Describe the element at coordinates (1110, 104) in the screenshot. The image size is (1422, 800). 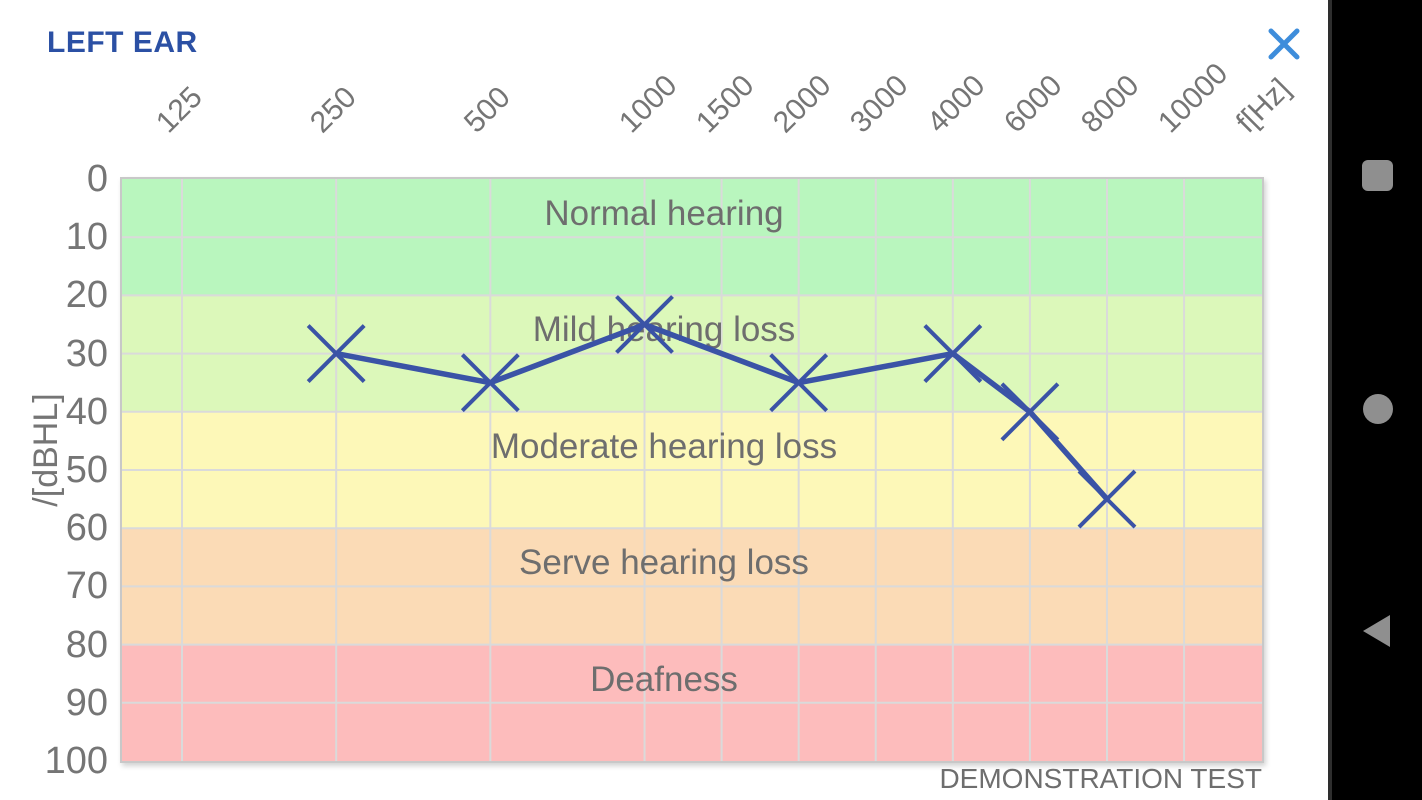
I see `x-tick-label: 8000` at that location.